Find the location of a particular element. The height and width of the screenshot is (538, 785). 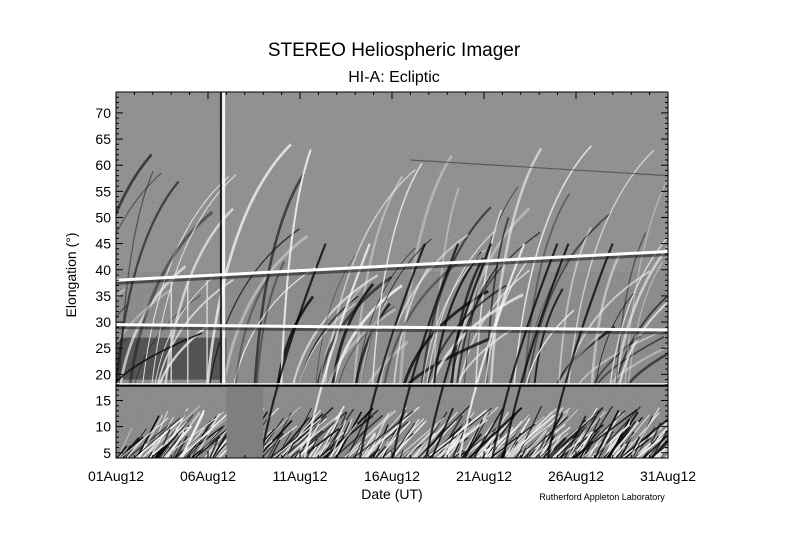

x-axis-label: Date (UT) is located at coordinates (391, 494).